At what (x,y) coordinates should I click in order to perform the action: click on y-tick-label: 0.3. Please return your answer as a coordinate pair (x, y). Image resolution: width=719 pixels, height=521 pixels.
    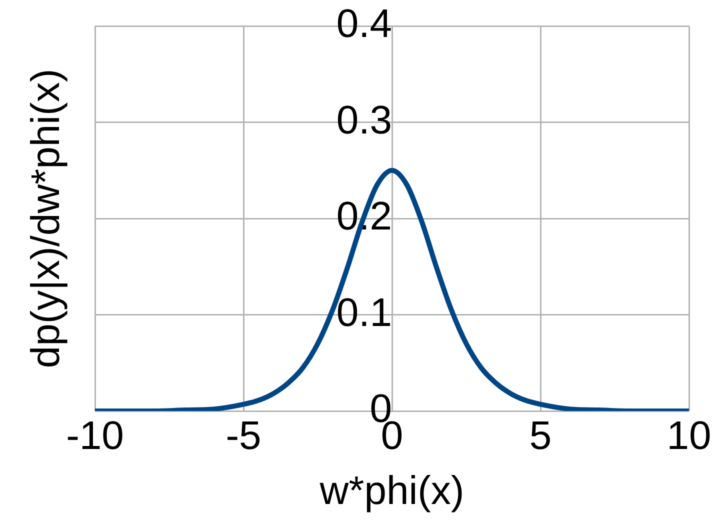
    Looking at the image, I should click on (364, 120).